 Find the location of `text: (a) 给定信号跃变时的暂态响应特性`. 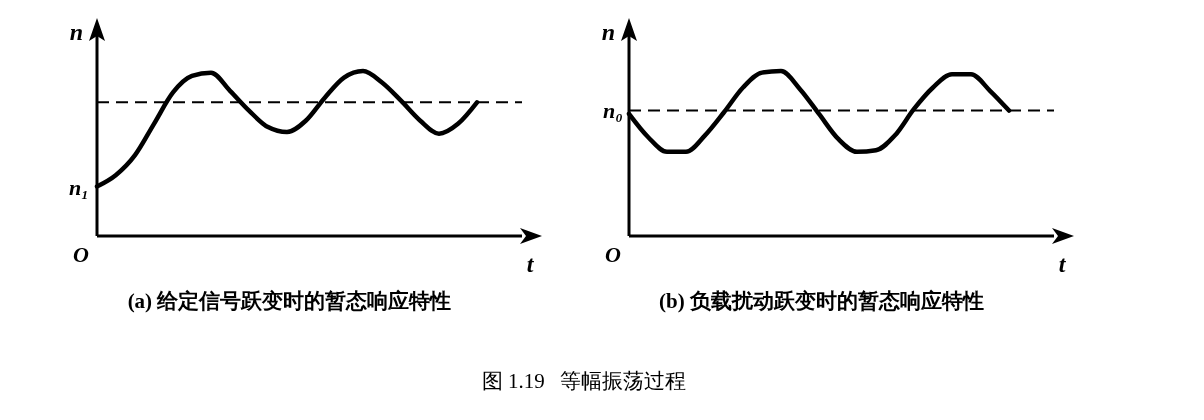

text: (a) 给定信号跃变时的暂态响应特性 is located at coordinates (289, 301).